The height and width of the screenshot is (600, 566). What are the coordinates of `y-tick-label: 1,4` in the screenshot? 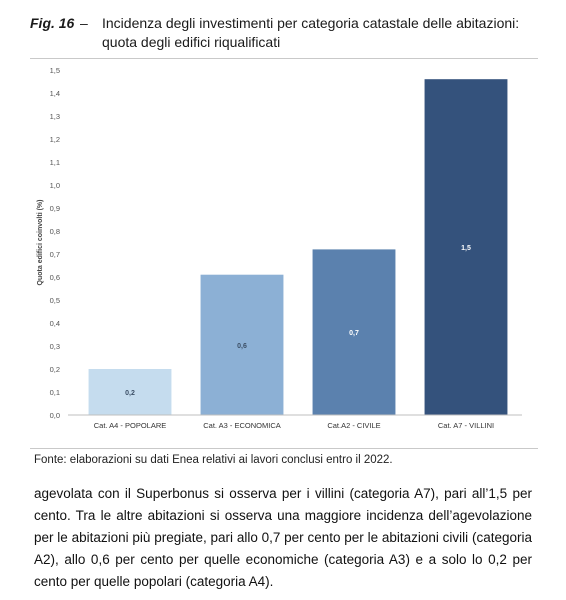 It's located at (55, 93).